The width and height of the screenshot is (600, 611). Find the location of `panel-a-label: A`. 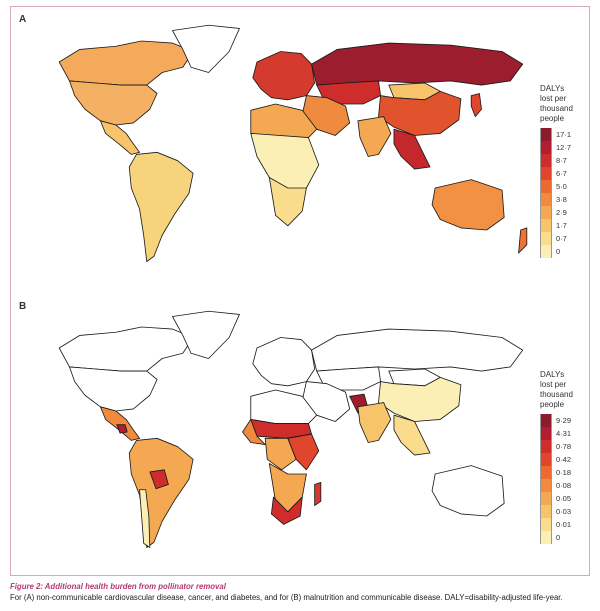

panel-a-label: A is located at coordinates (23, 19).